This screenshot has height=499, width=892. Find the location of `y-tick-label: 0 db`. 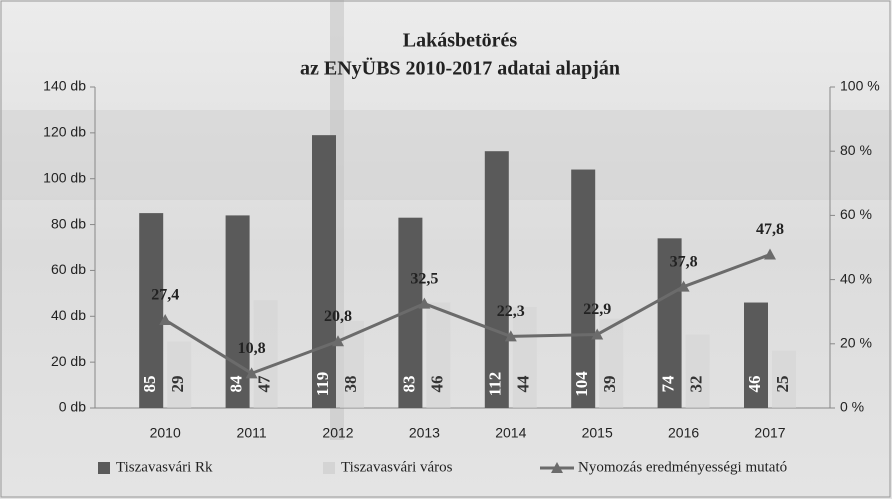

y-tick-label: 0 db is located at coordinates (72, 407).